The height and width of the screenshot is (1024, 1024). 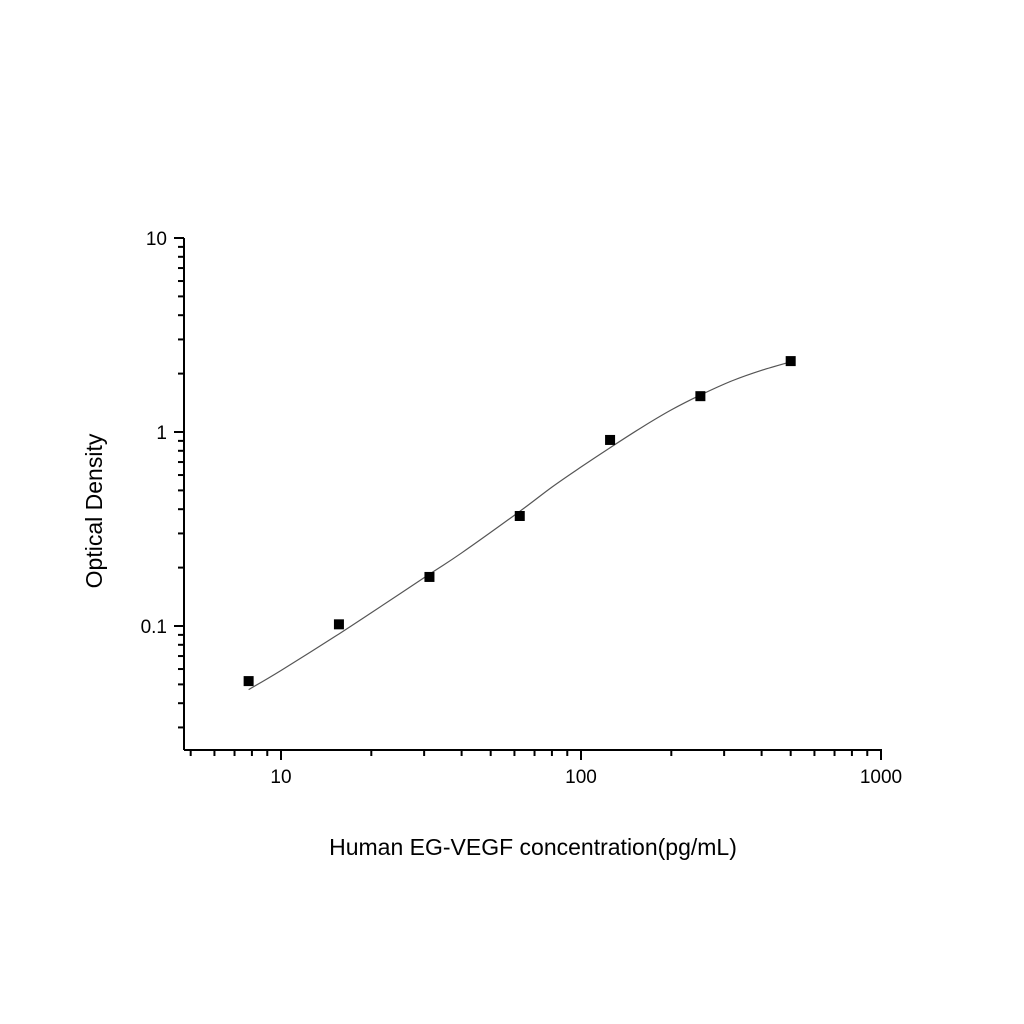 I want to click on y-axis-title: Optical Density, so click(x=94, y=510).